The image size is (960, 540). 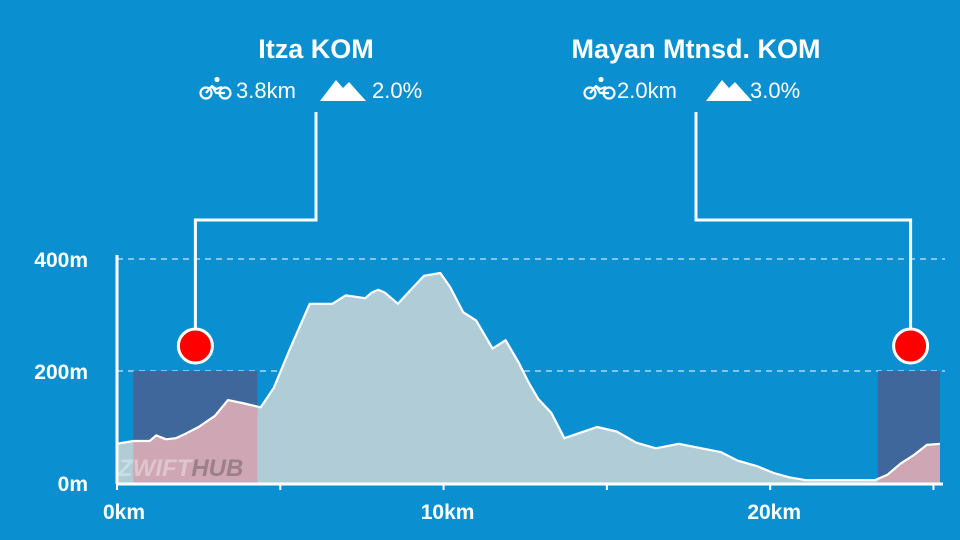 What do you see at coordinates (255, 222) in the screenshot?
I see `segment-1-connector` at bounding box center [255, 222].